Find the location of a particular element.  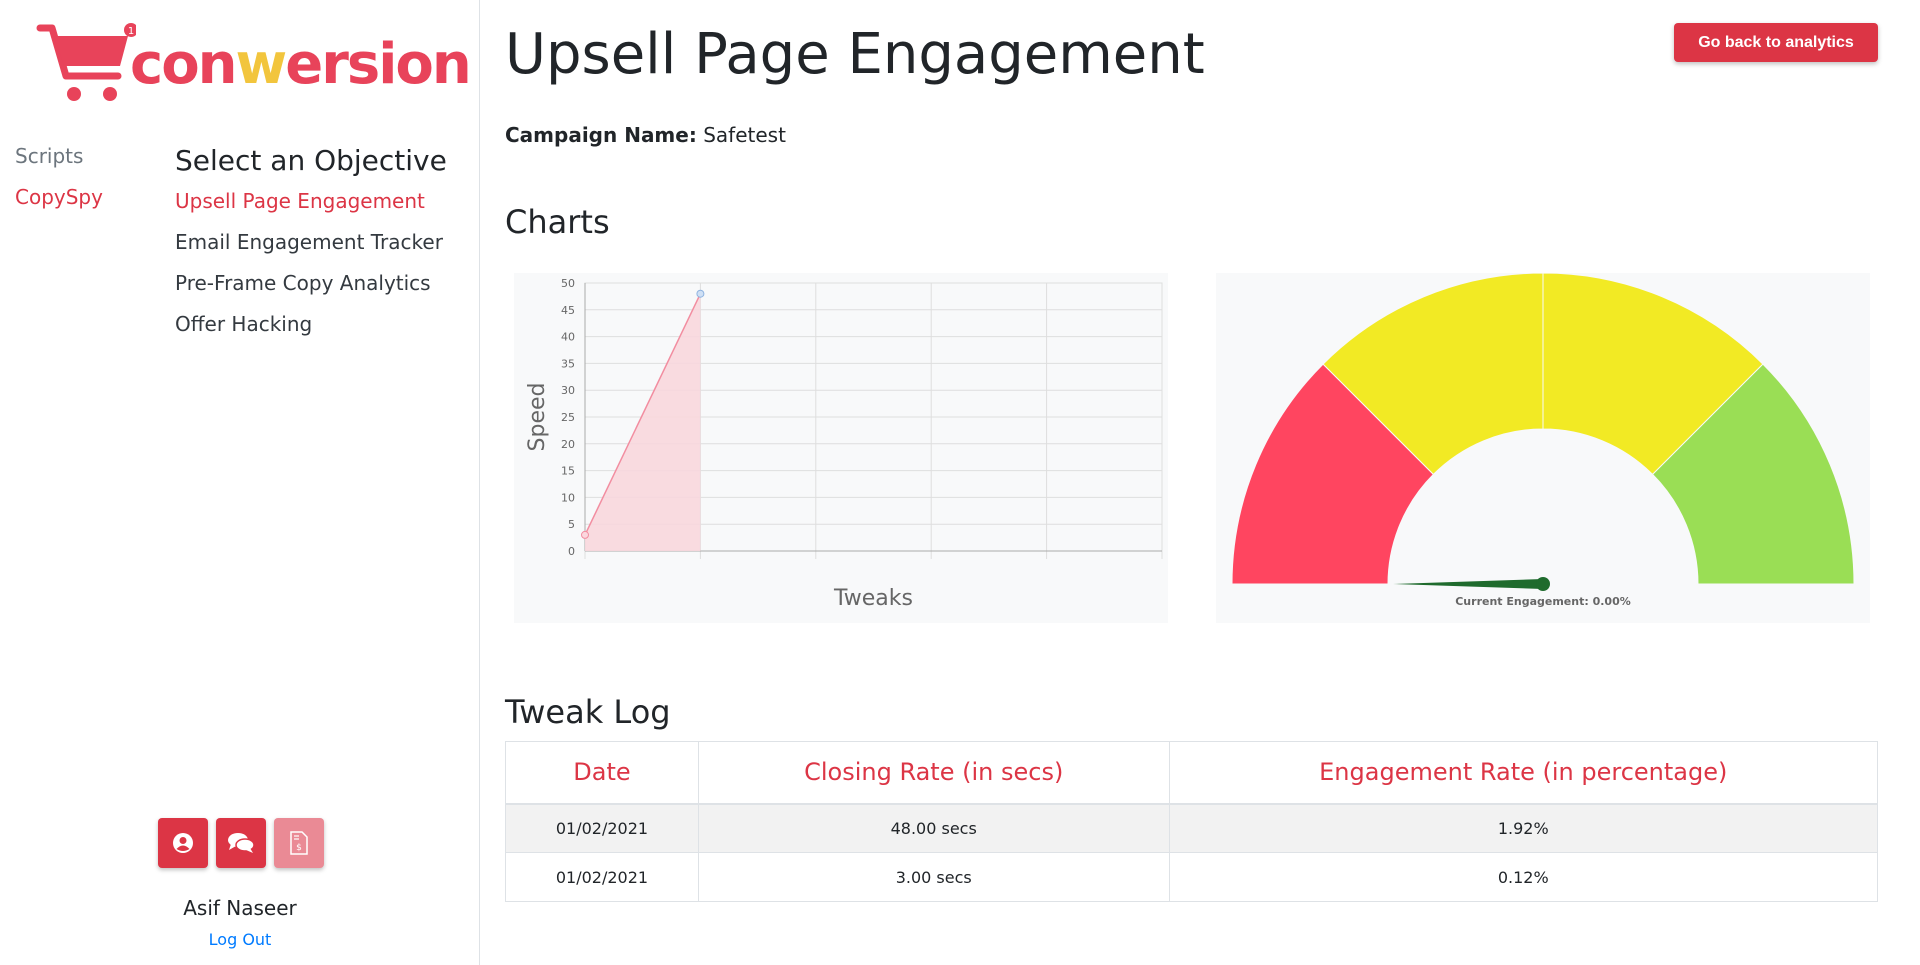

user-name: Asif Naseer is located at coordinates (240, 908).